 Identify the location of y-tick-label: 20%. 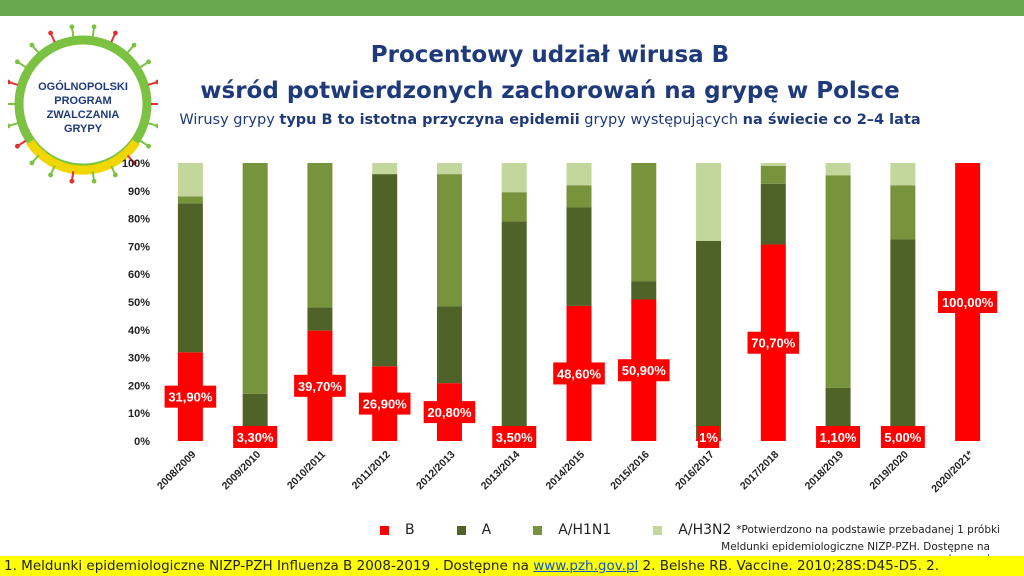
(139, 386).